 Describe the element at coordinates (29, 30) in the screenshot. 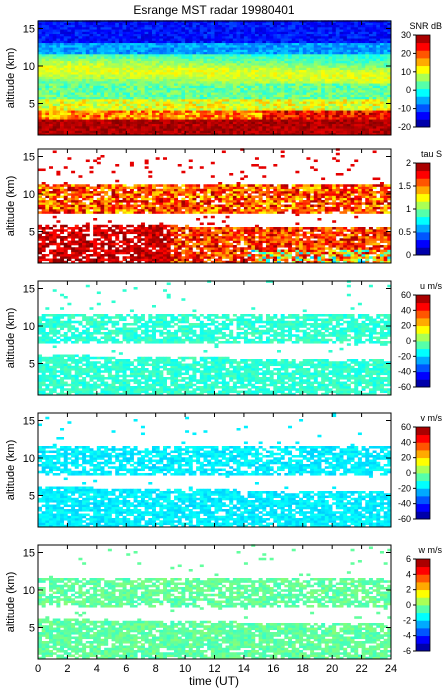

I see `y-tick-label: 15` at that location.